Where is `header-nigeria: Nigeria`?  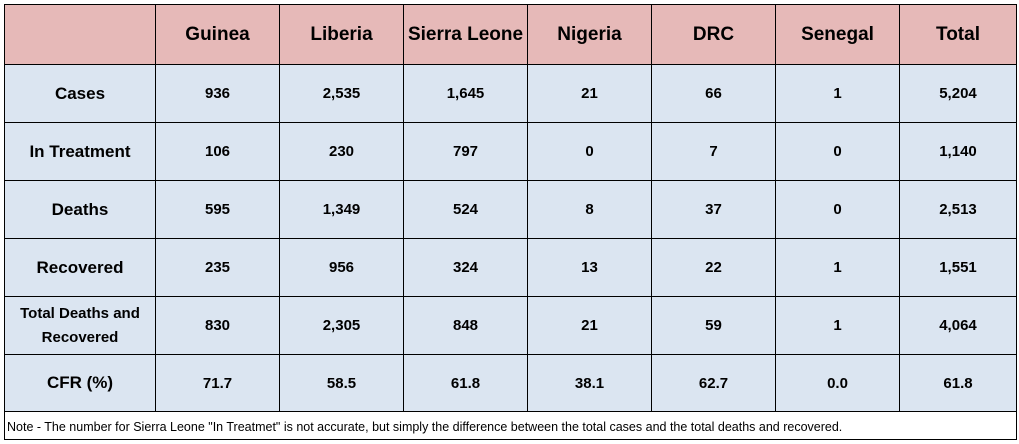 header-nigeria: Nigeria is located at coordinates (589, 34).